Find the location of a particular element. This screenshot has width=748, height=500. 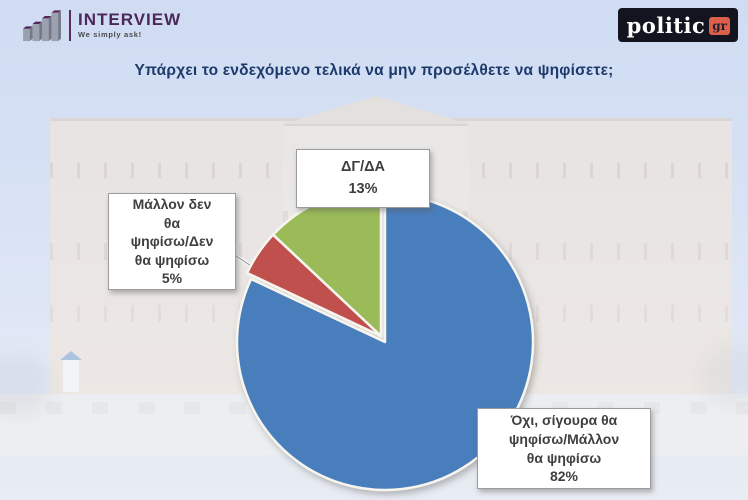

callout-box-dk-na: ΔΓ/ΔΑ 13% is located at coordinates (363, 178).